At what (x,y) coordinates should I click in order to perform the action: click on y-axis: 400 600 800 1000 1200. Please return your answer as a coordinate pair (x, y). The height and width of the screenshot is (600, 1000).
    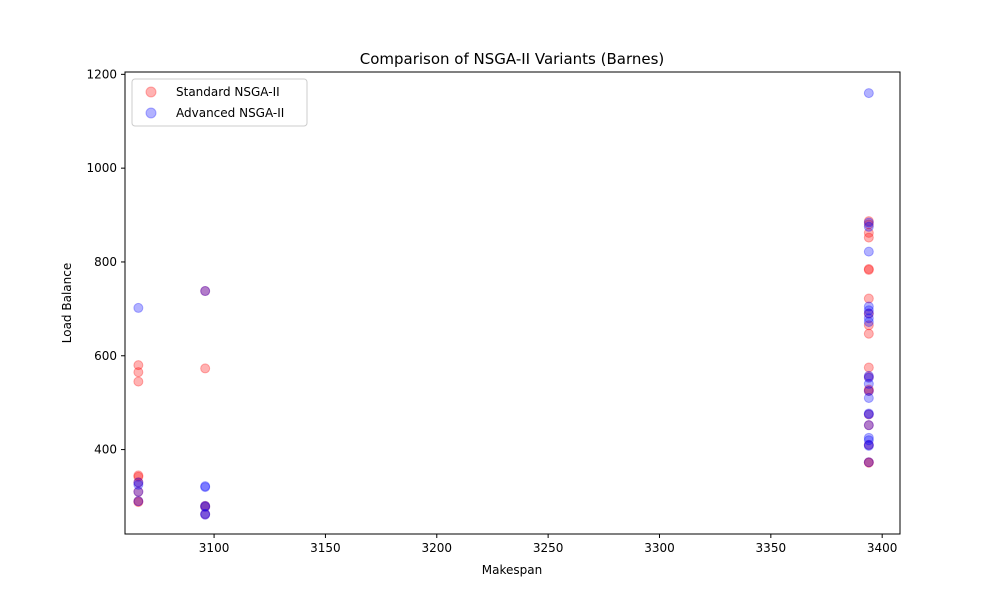
    Looking at the image, I should click on (105, 262).